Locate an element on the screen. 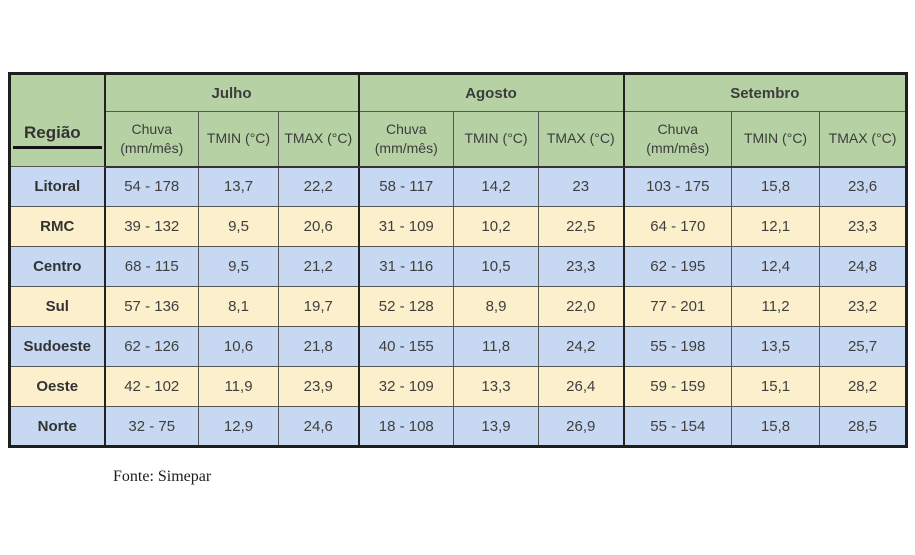 The image size is (915, 555). table-cell: 42 - 102 is located at coordinates (151, 386).